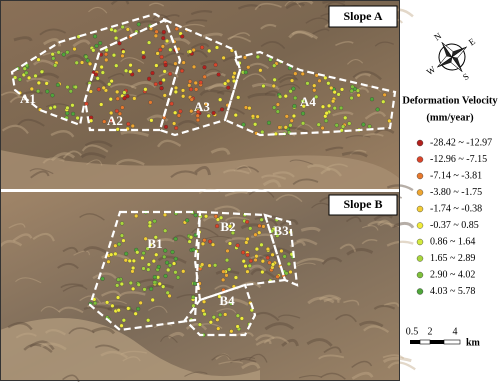 The height and width of the screenshot is (382, 500). What do you see at coordinates (308, 101) in the screenshot?
I see `region-label: A4` at bounding box center [308, 101].